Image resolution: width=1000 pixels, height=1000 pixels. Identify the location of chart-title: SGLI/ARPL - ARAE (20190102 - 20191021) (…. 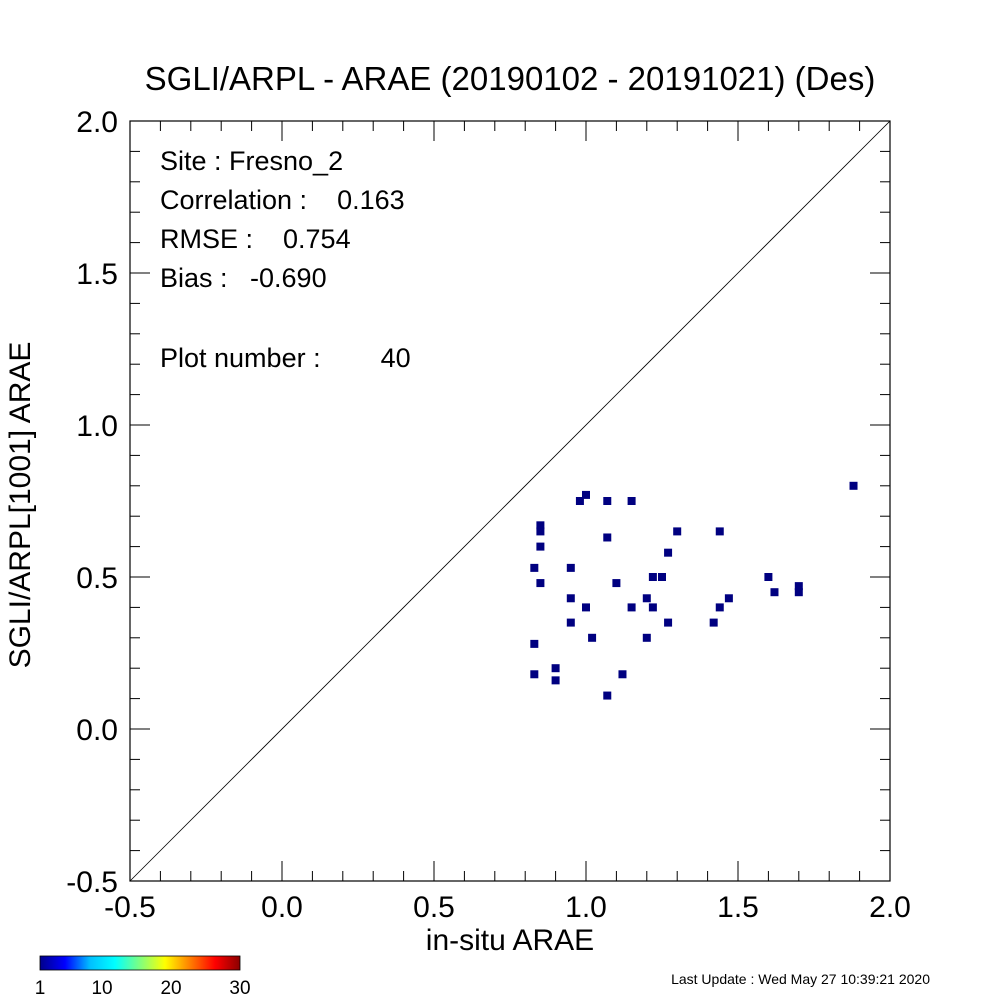
(510, 78).